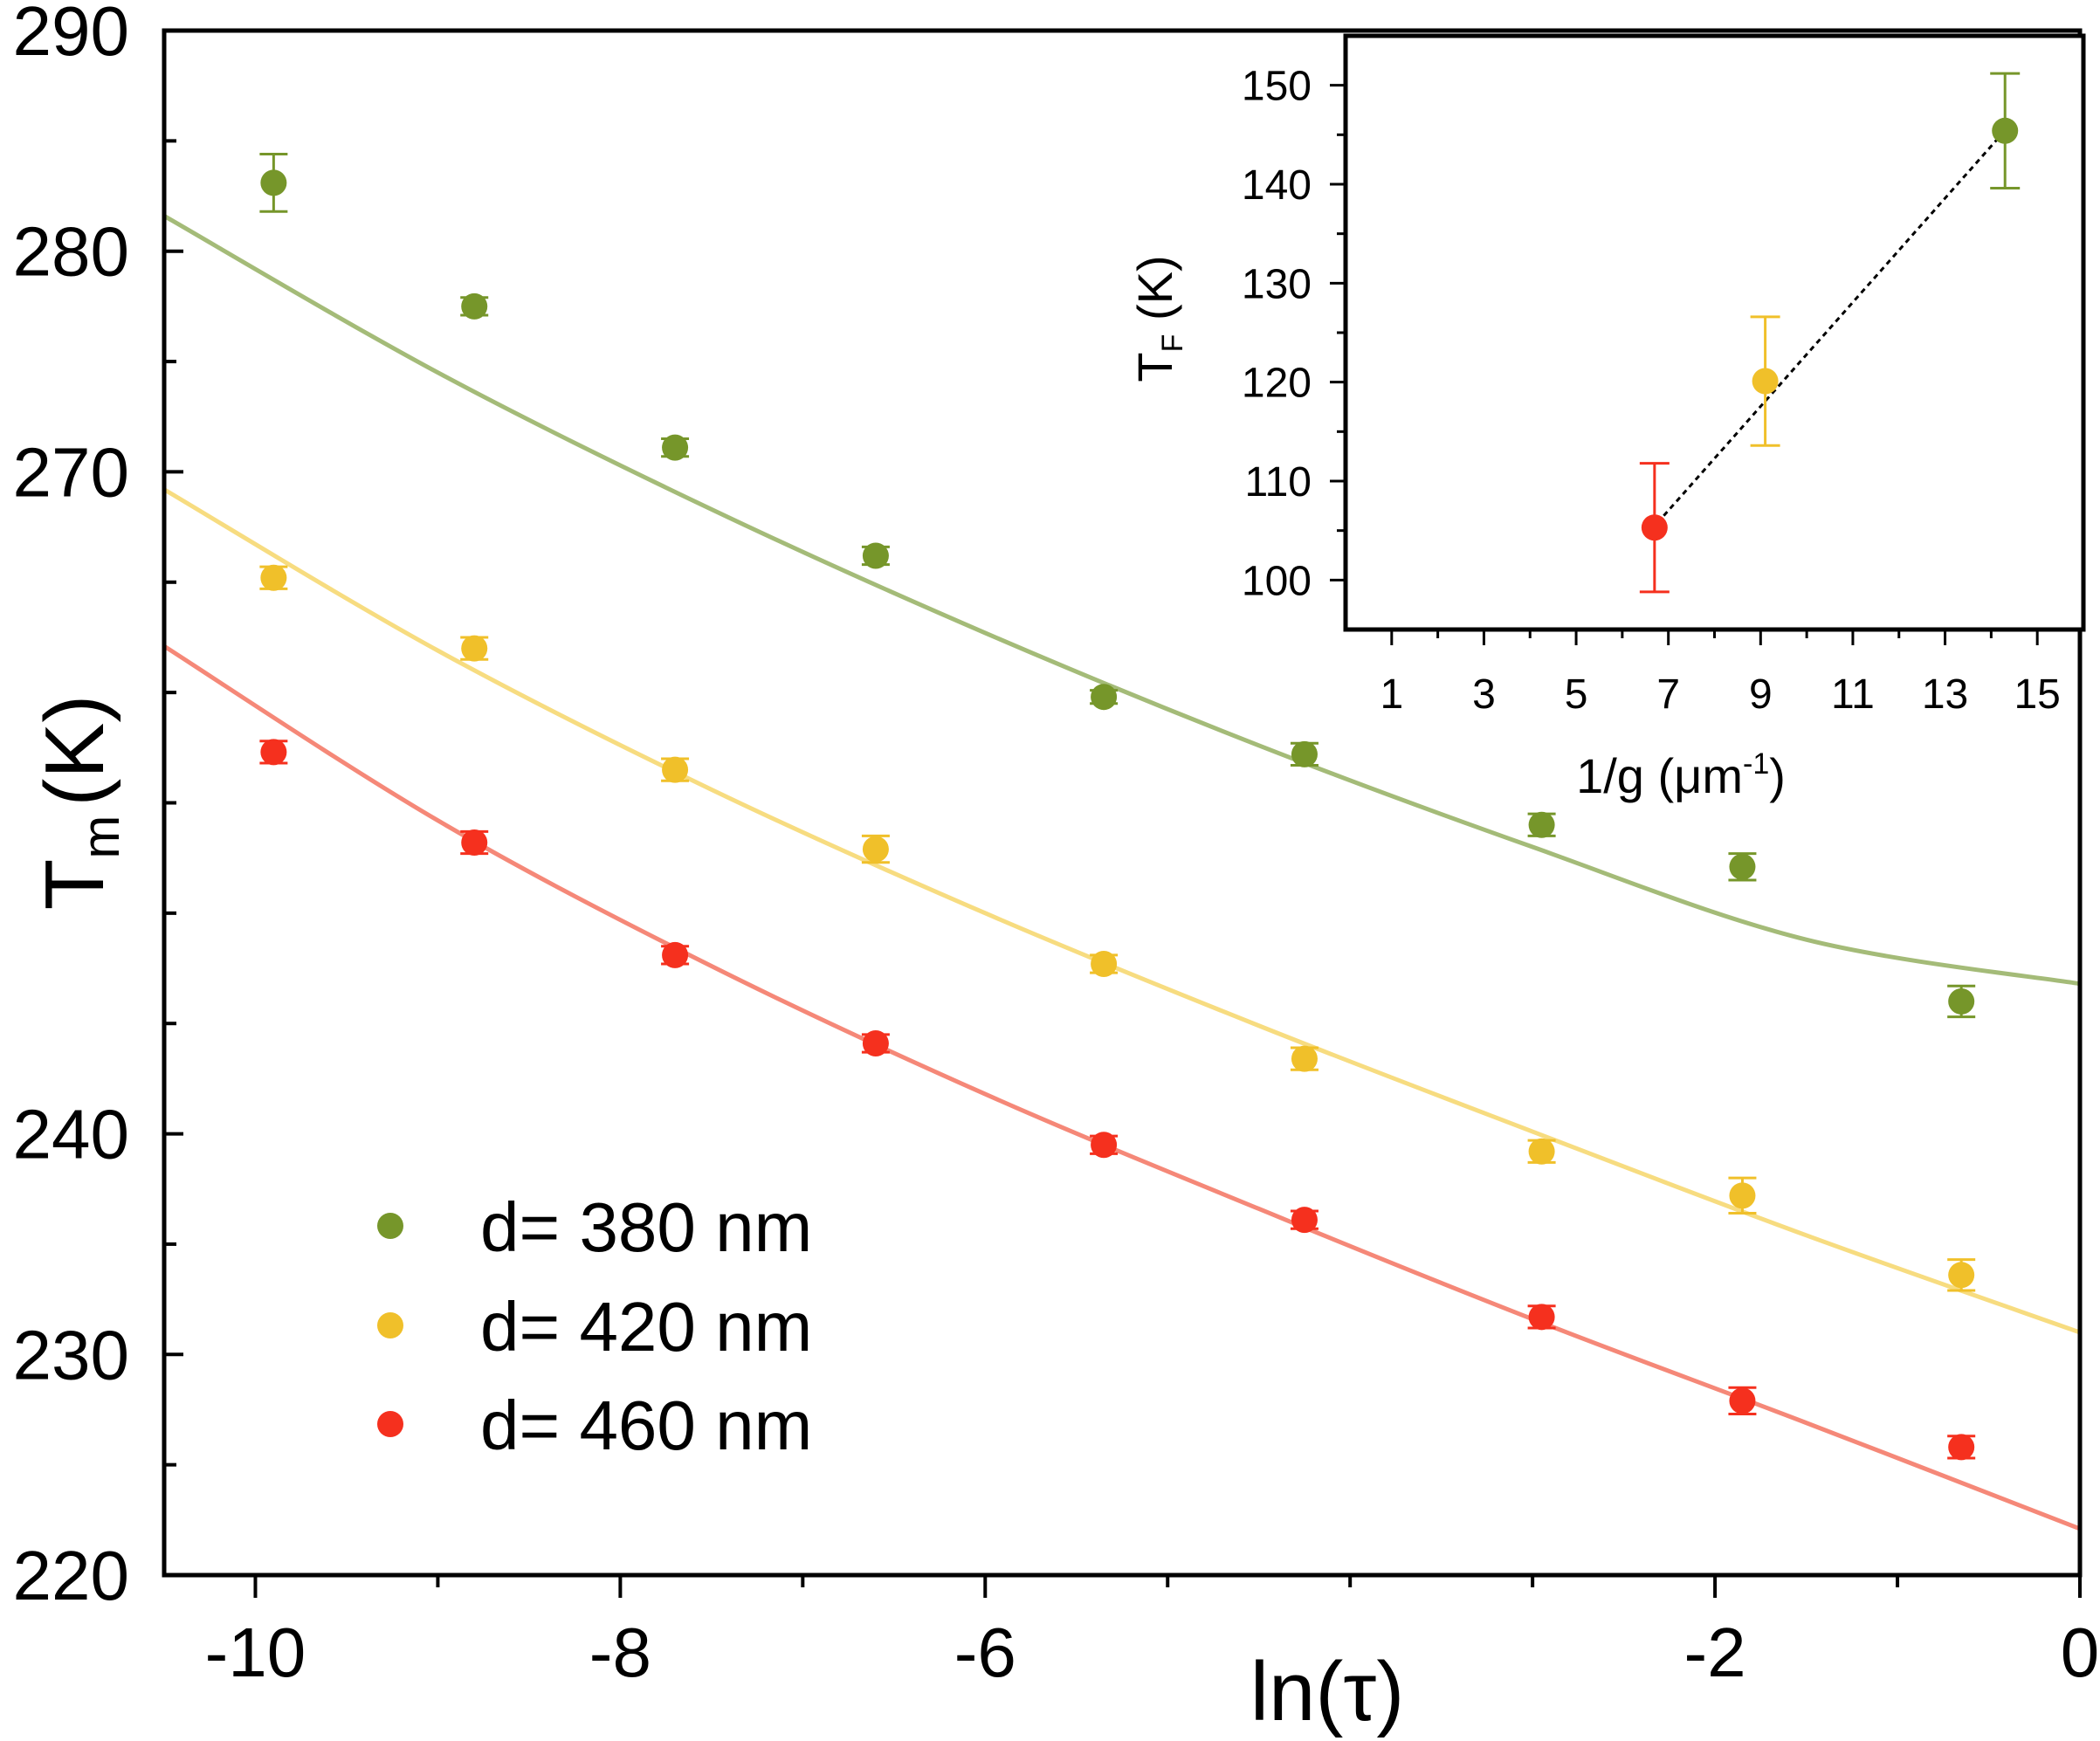 The width and height of the screenshot is (2100, 1741). What do you see at coordinates (1277, 384) in the screenshot?
I see `inset-y-tick-label: 120` at bounding box center [1277, 384].